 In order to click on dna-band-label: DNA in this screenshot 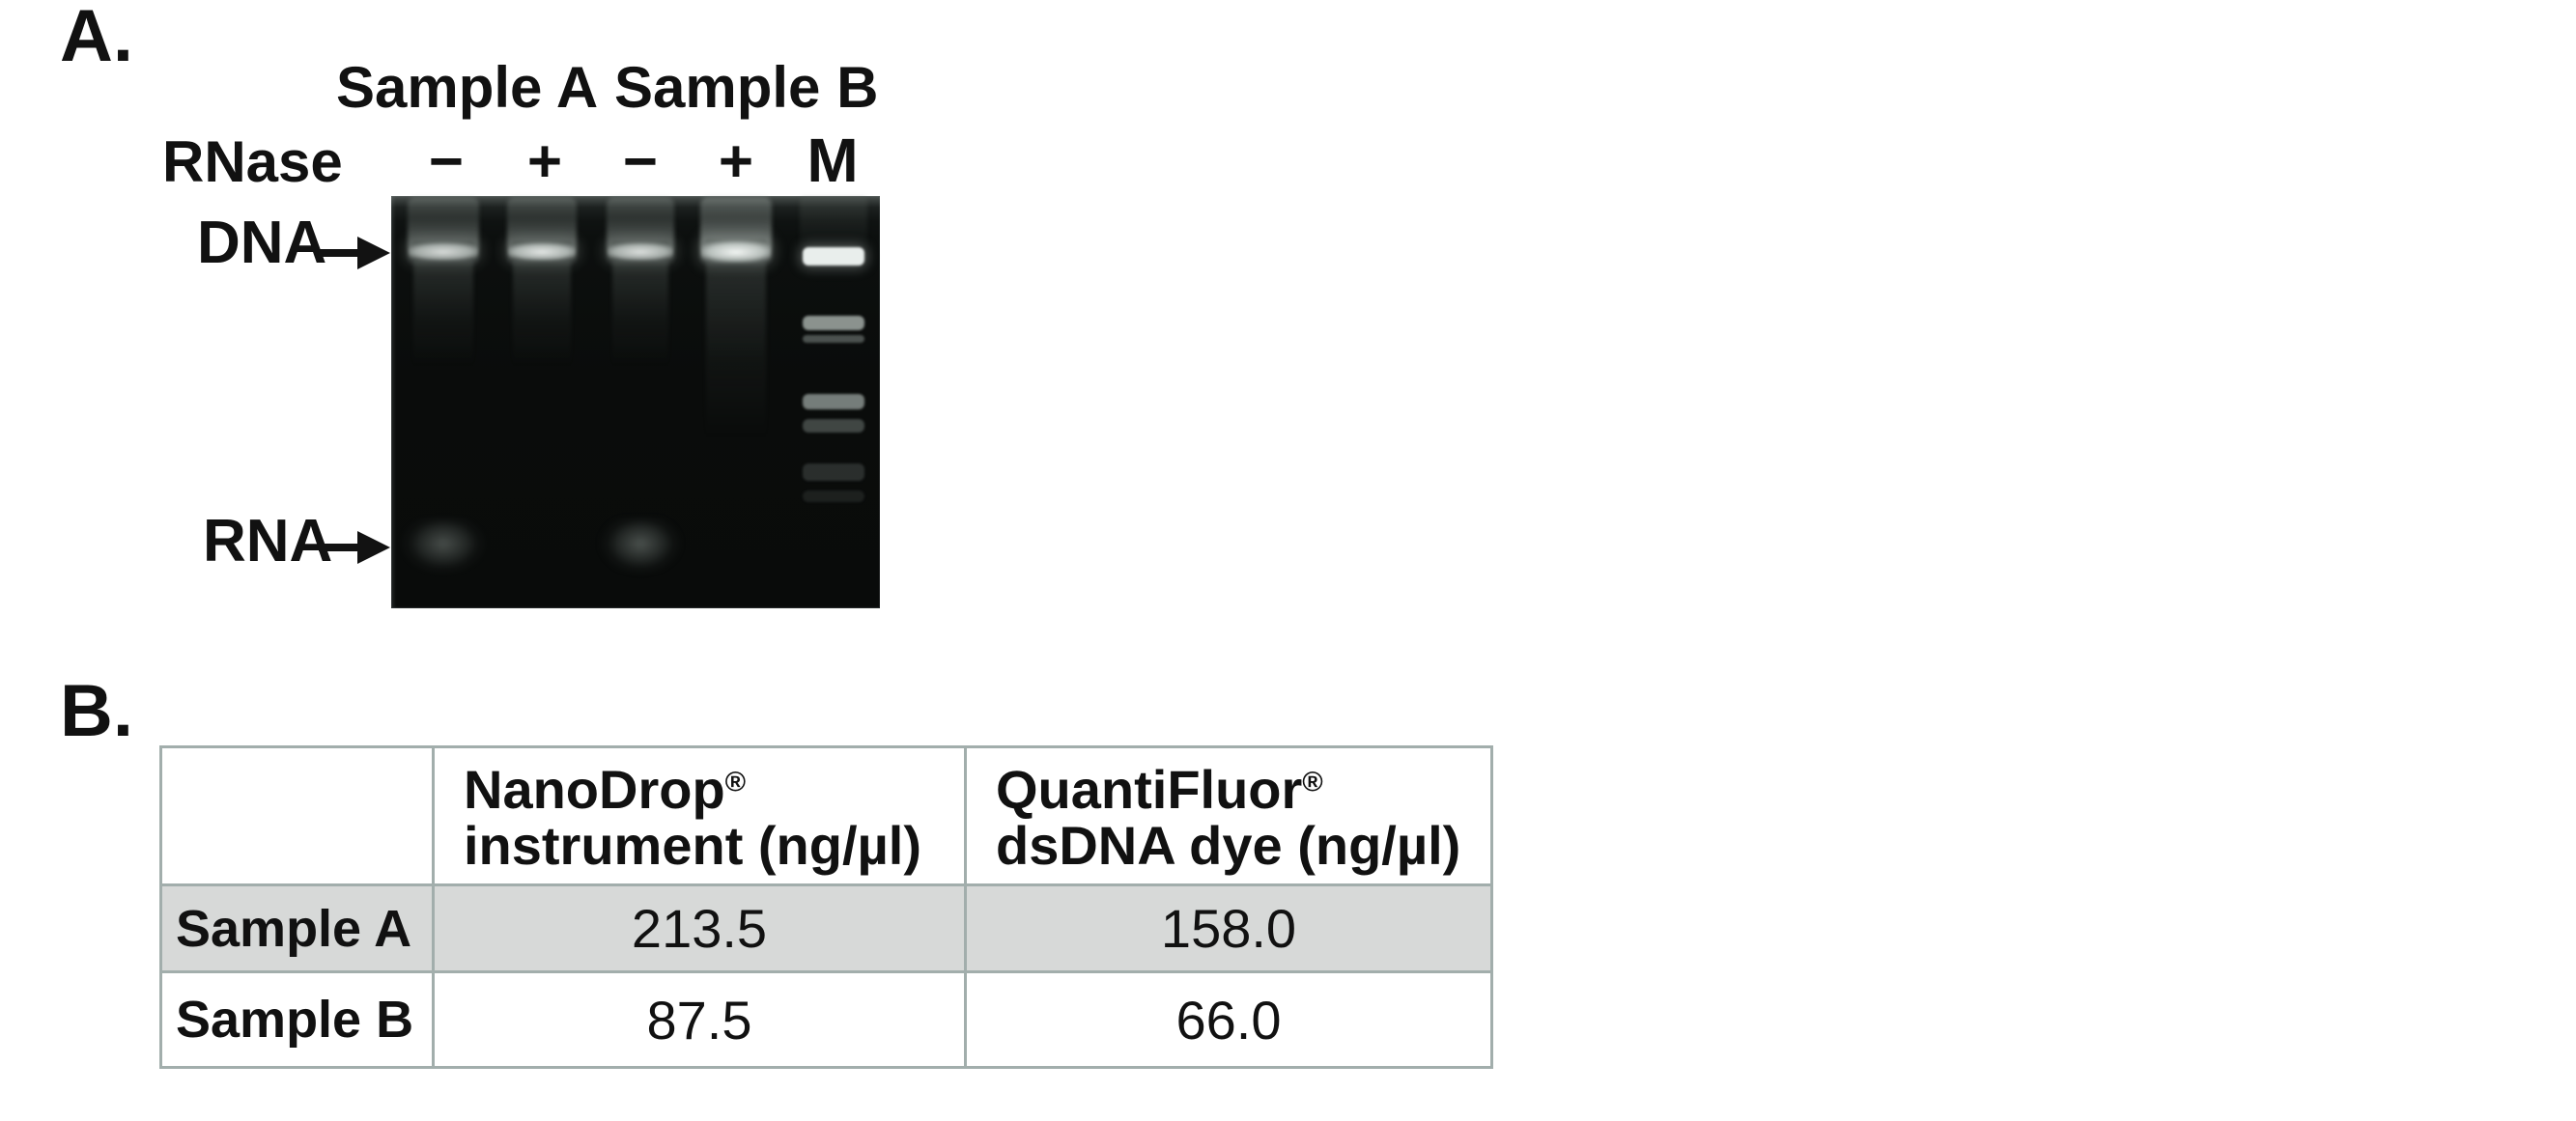, I will do `click(262, 243)`.